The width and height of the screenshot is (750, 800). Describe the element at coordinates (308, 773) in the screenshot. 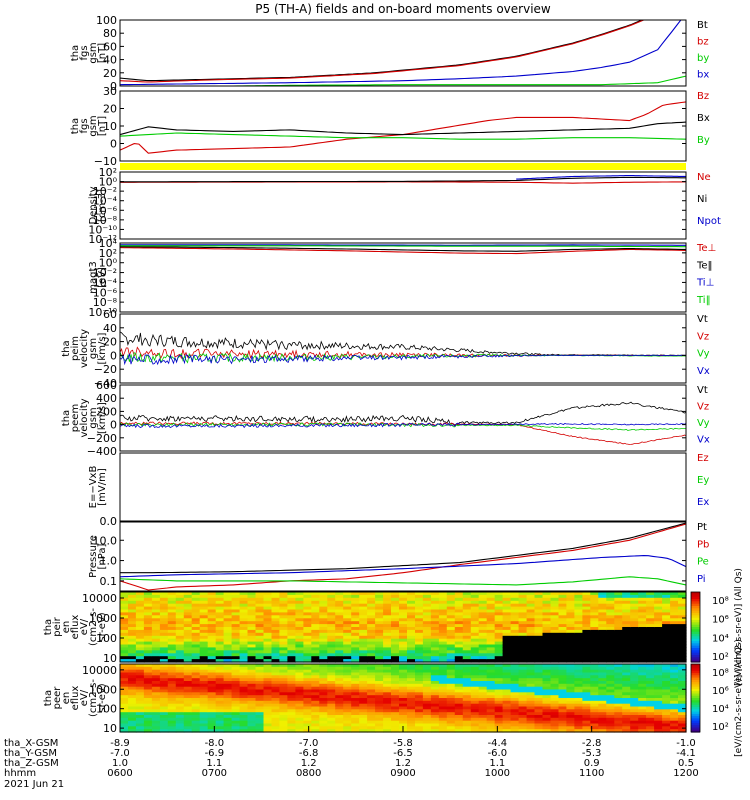

I see `x-tick-label: 0800` at that location.